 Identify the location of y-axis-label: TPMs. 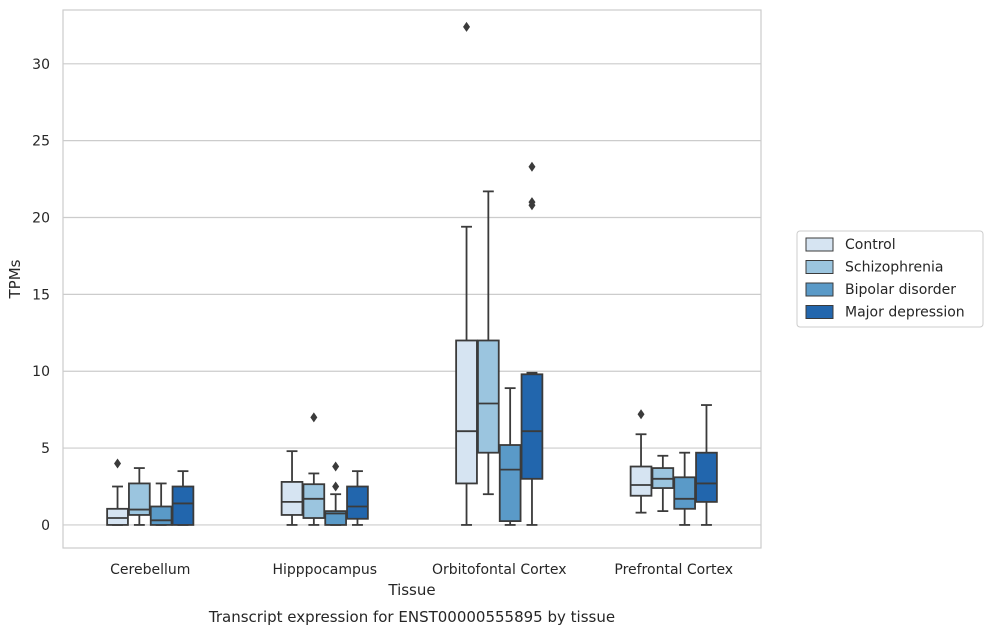
(15, 279).